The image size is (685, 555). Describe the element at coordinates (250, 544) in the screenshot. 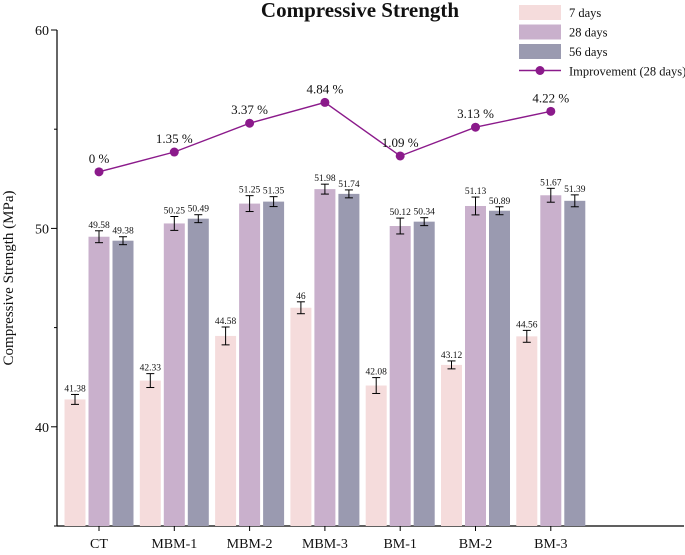

I see `x-tick-label: MBM-2` at that location.